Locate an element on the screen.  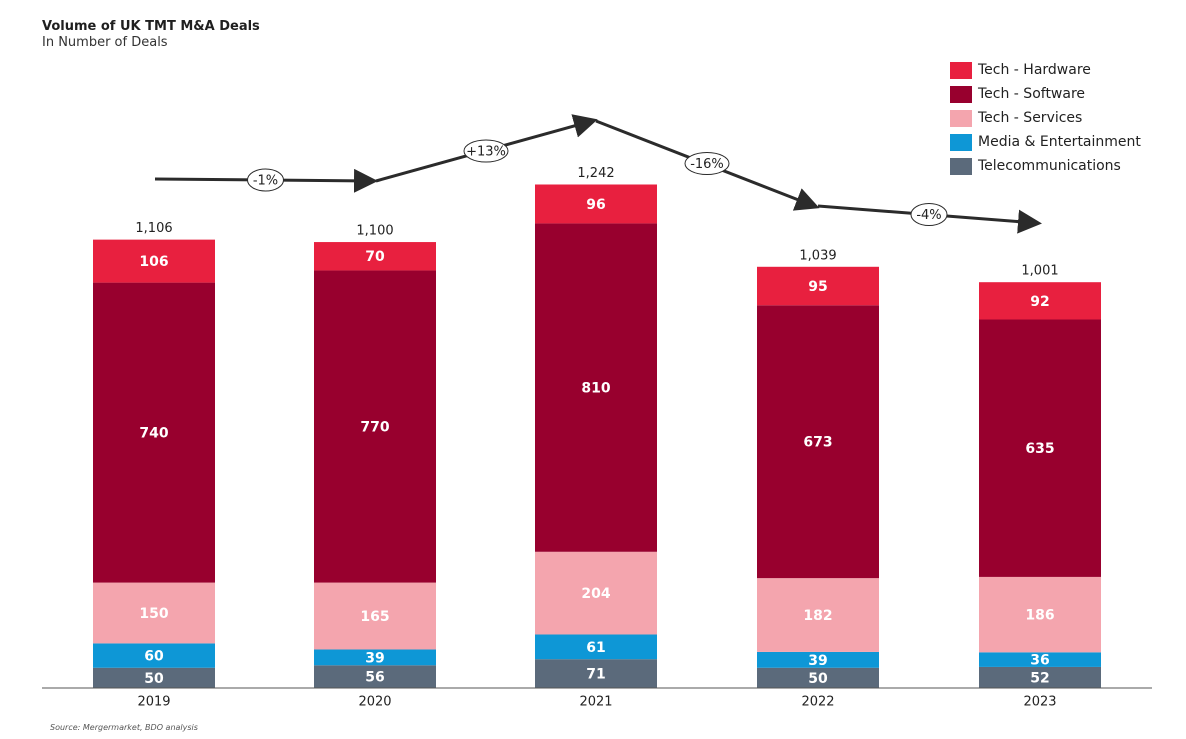
data-label: 36 is located at coordinates (1039, 661).